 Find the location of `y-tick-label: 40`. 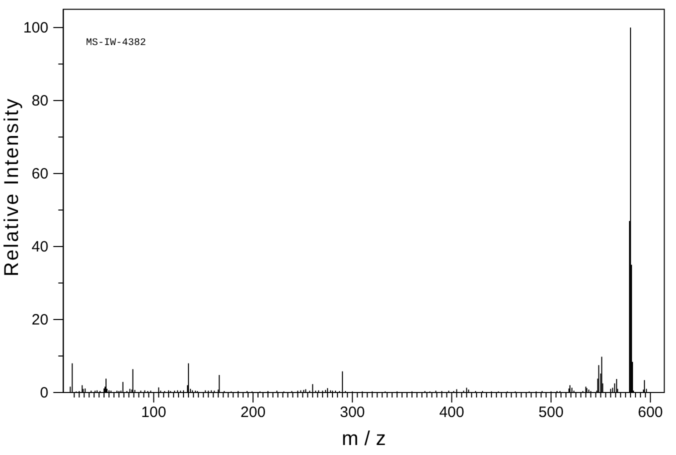

y-tick-label: 40 is located at coordinates (40, 247).